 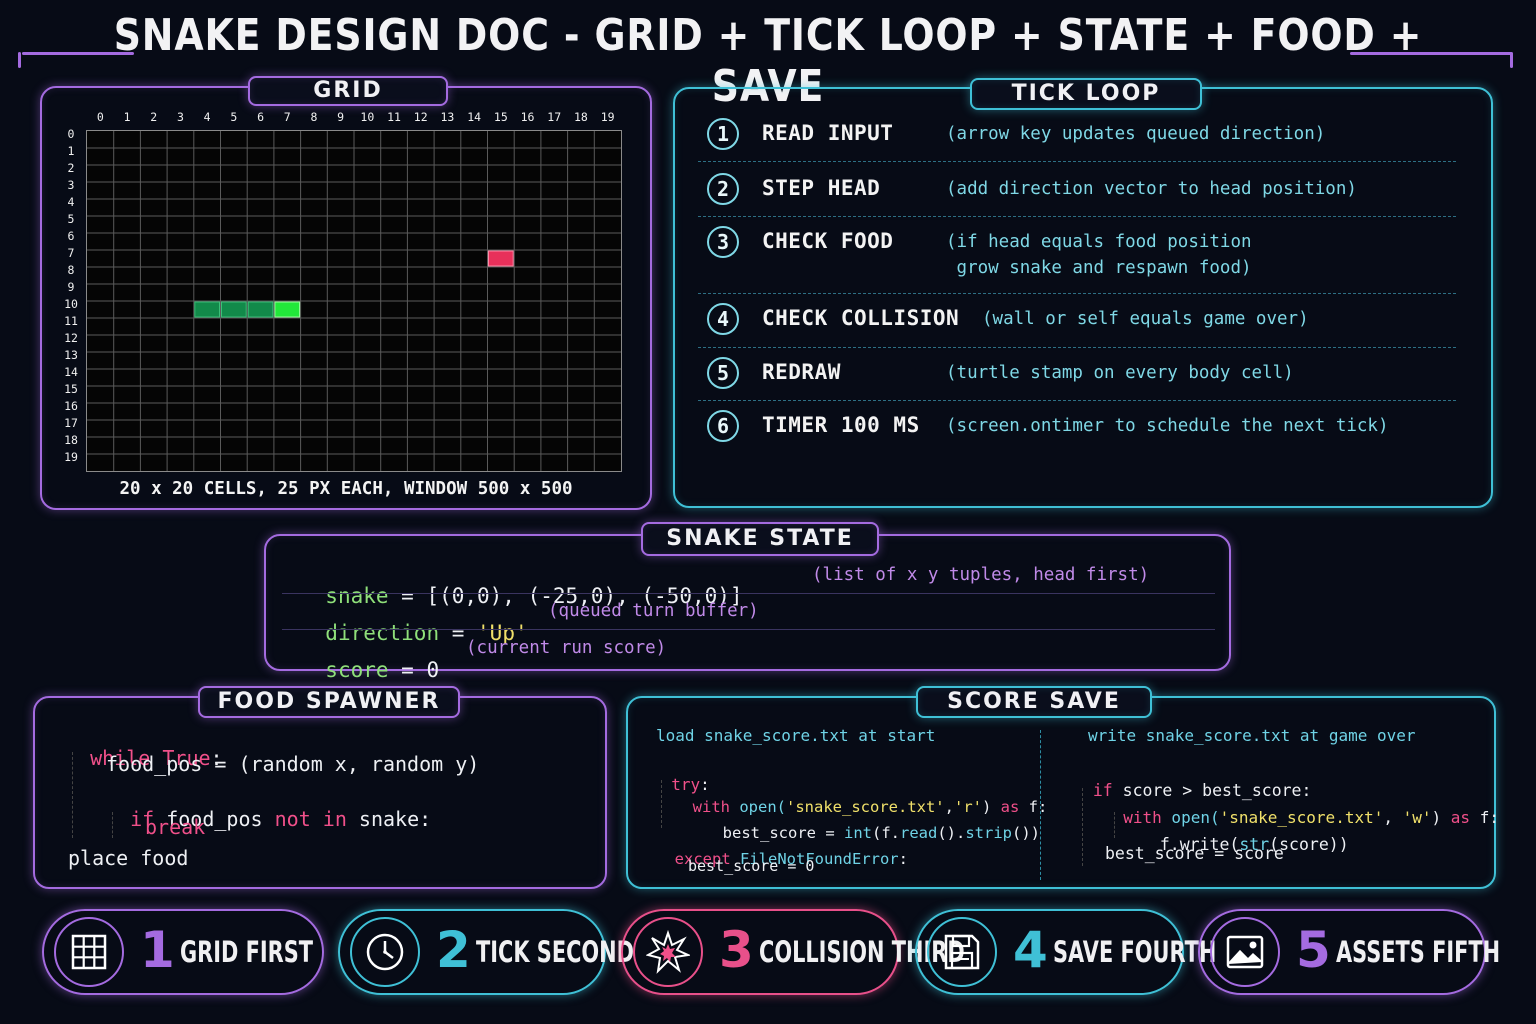 I want to click on as-keyword-write: as, so click(x=1460, y=817).